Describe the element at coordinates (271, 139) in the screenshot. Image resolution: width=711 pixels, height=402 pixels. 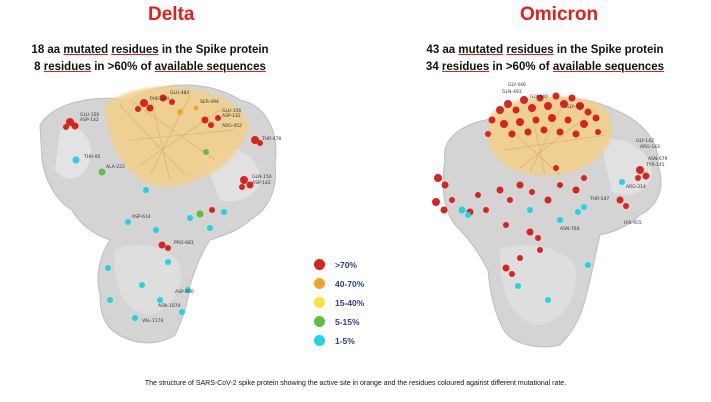
I see `residue-label: THR-478` at that location.